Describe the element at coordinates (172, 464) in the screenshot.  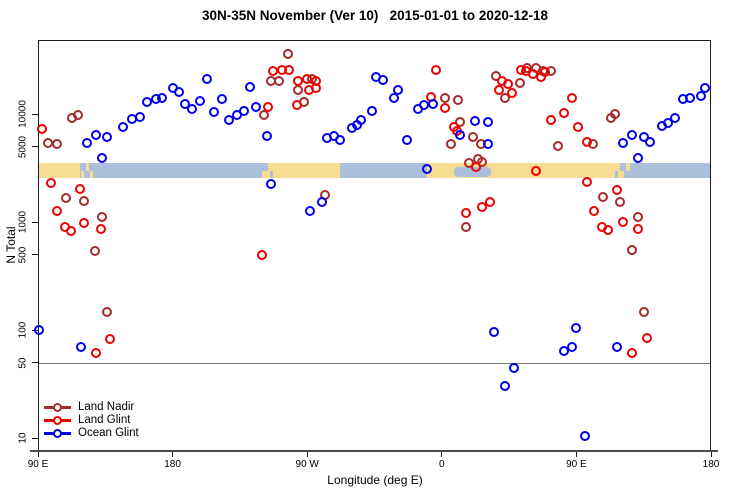
I see `x-tick-label: 180` at that location.